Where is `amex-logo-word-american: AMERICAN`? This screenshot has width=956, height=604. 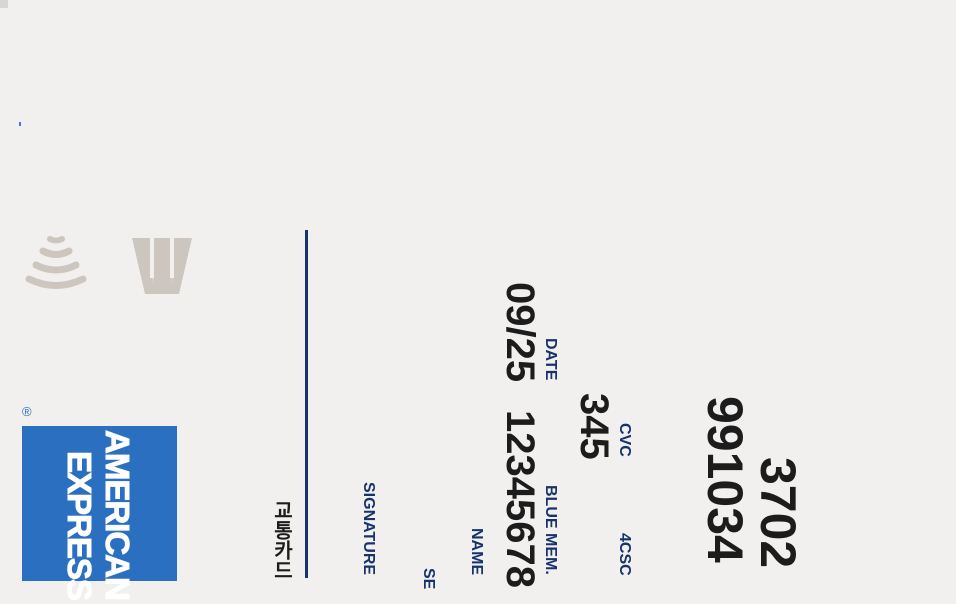
amex-logo-word-american: AMERICAN is located at coordinates (118, 515).